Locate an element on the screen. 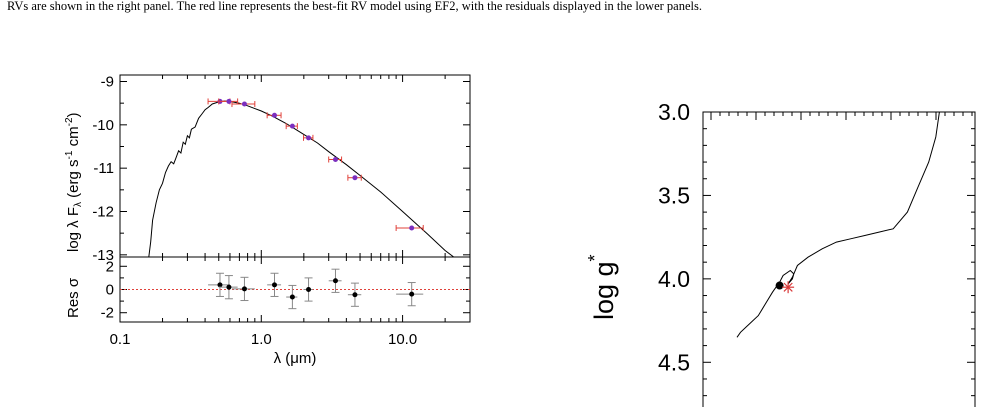  hr-evolution-track is located at coordinates (838, 224).